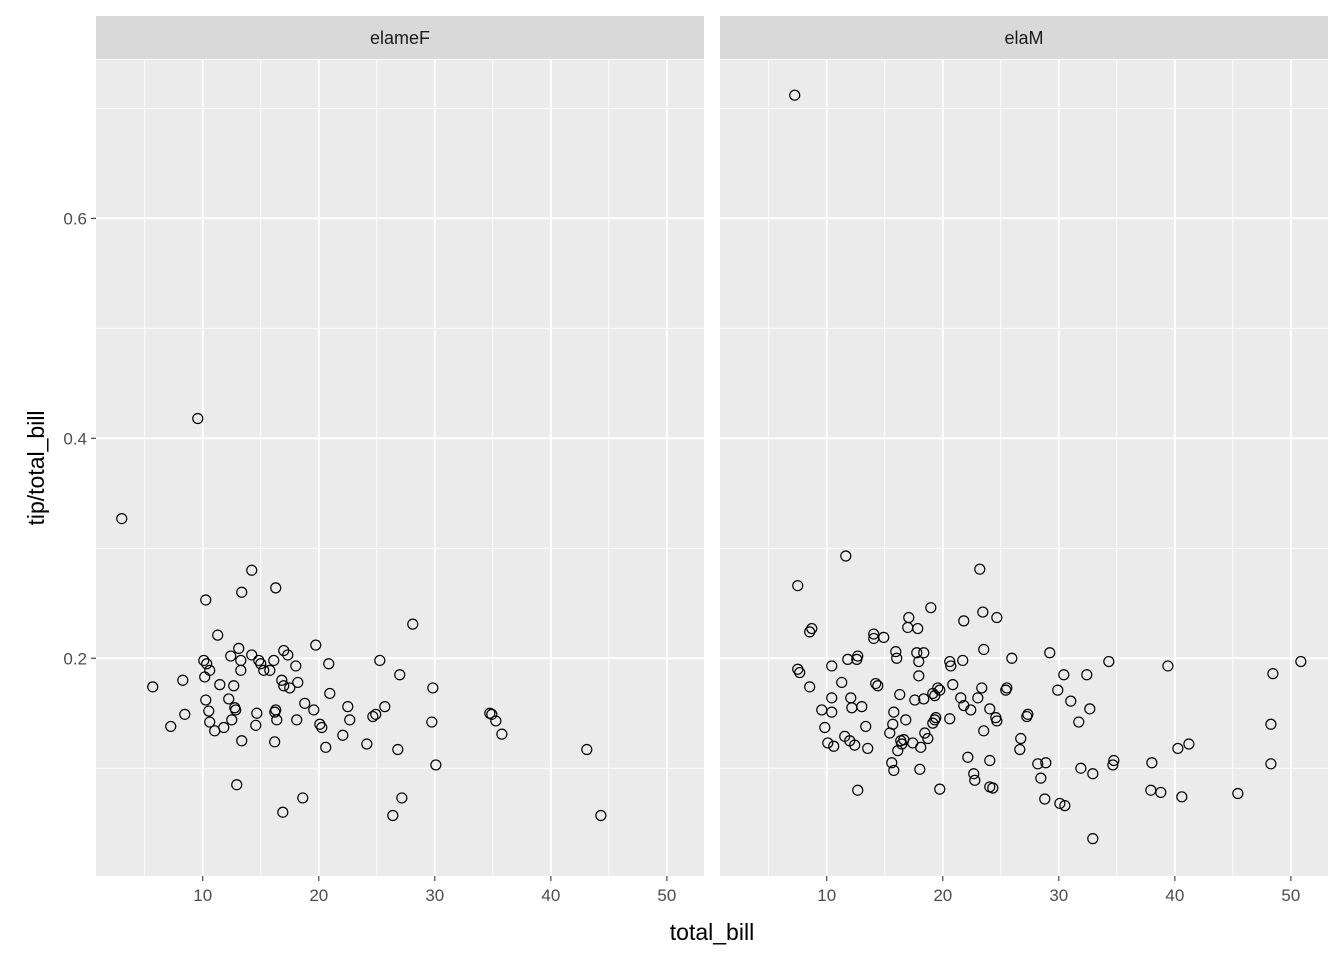 The height and width of the screenshot is (960, 1344). Describe the element at coordinates (36, 467) in the screenshot. I see `y-axis-title: tip/total_bill` at that location.